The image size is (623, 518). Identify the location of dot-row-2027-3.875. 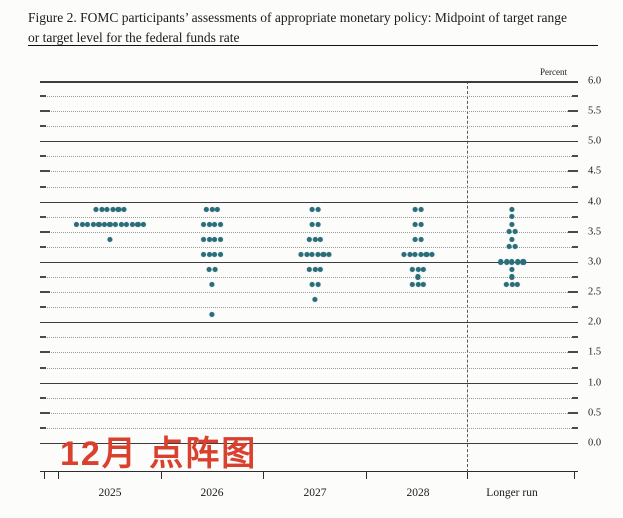
(315, 209).